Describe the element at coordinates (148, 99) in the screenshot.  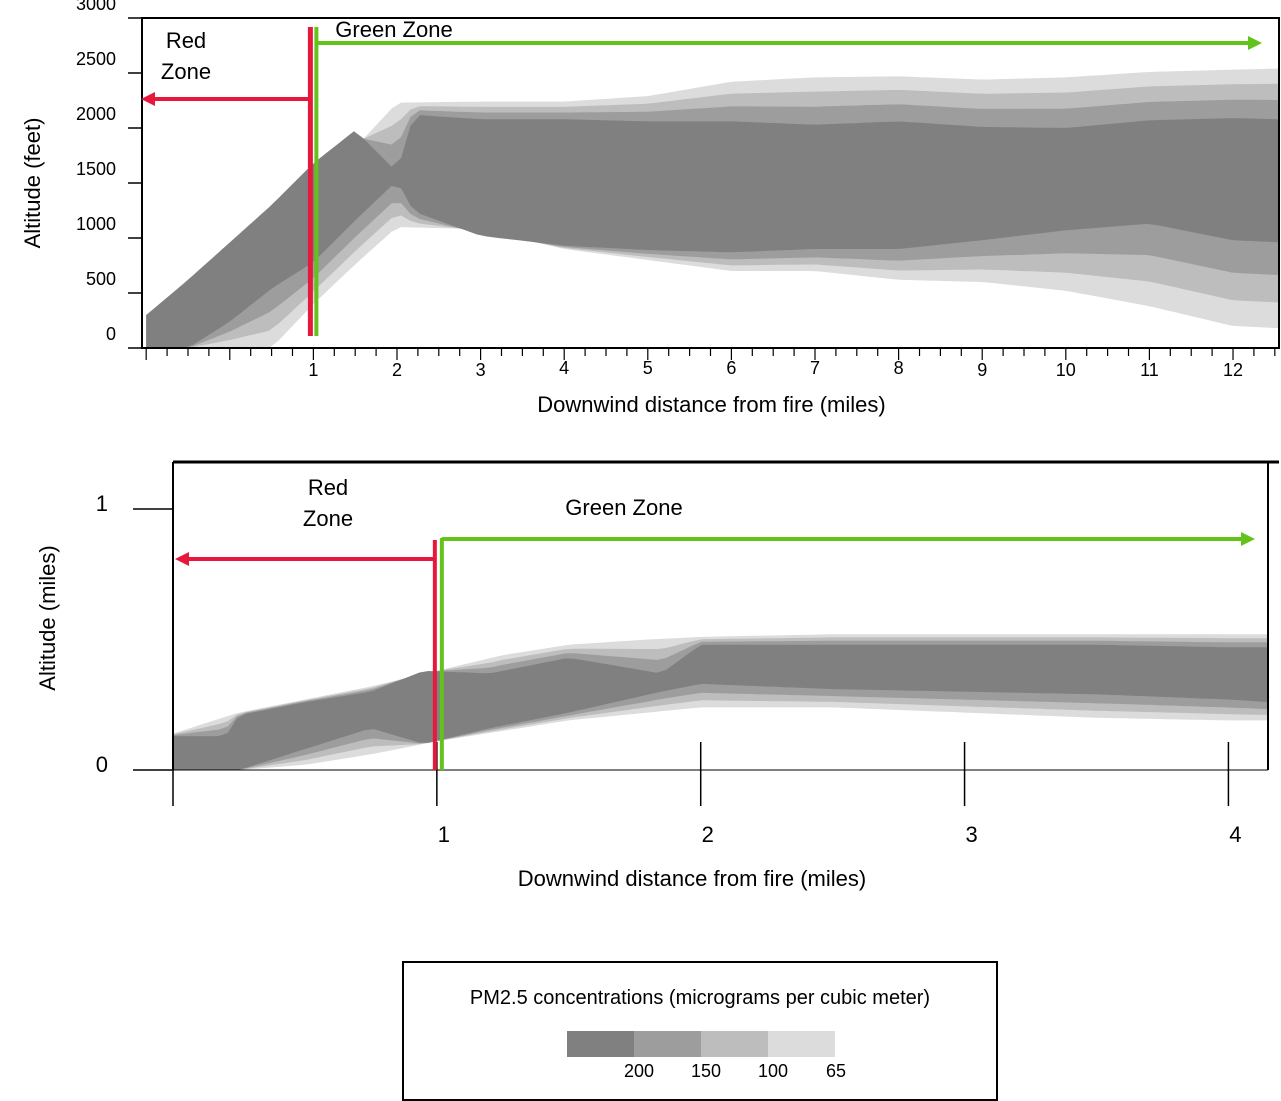
I see `top-red-zone-arrowhead` at that location.